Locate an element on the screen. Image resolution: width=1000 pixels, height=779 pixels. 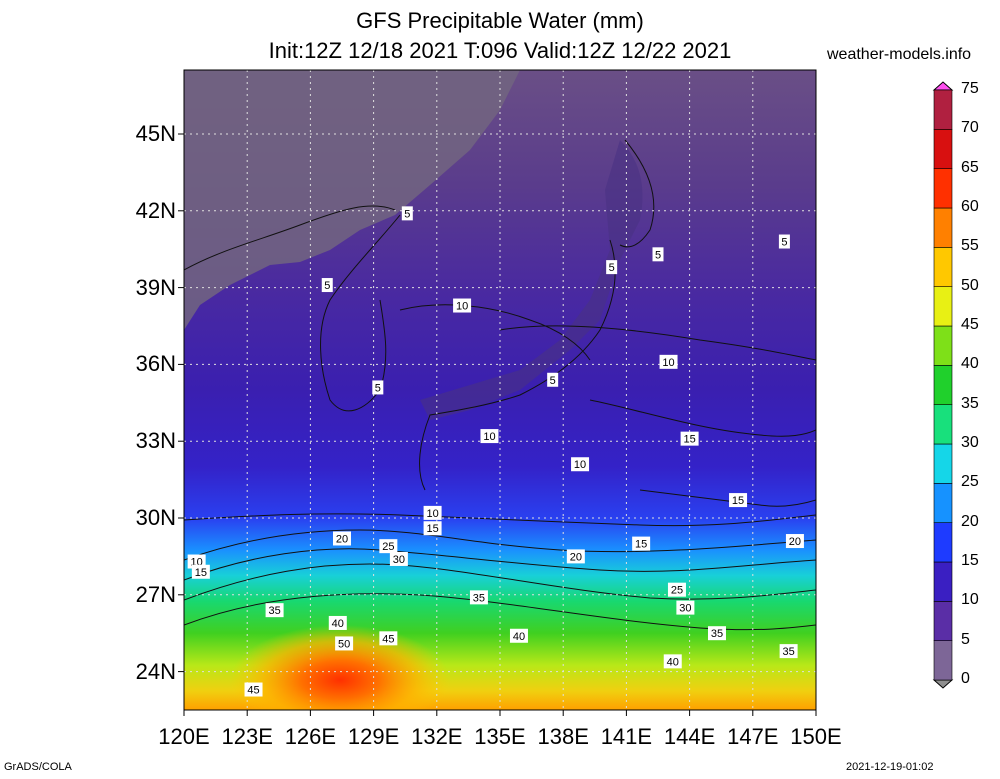
colorbar-label: 5 is located at coordinates (965, 639).